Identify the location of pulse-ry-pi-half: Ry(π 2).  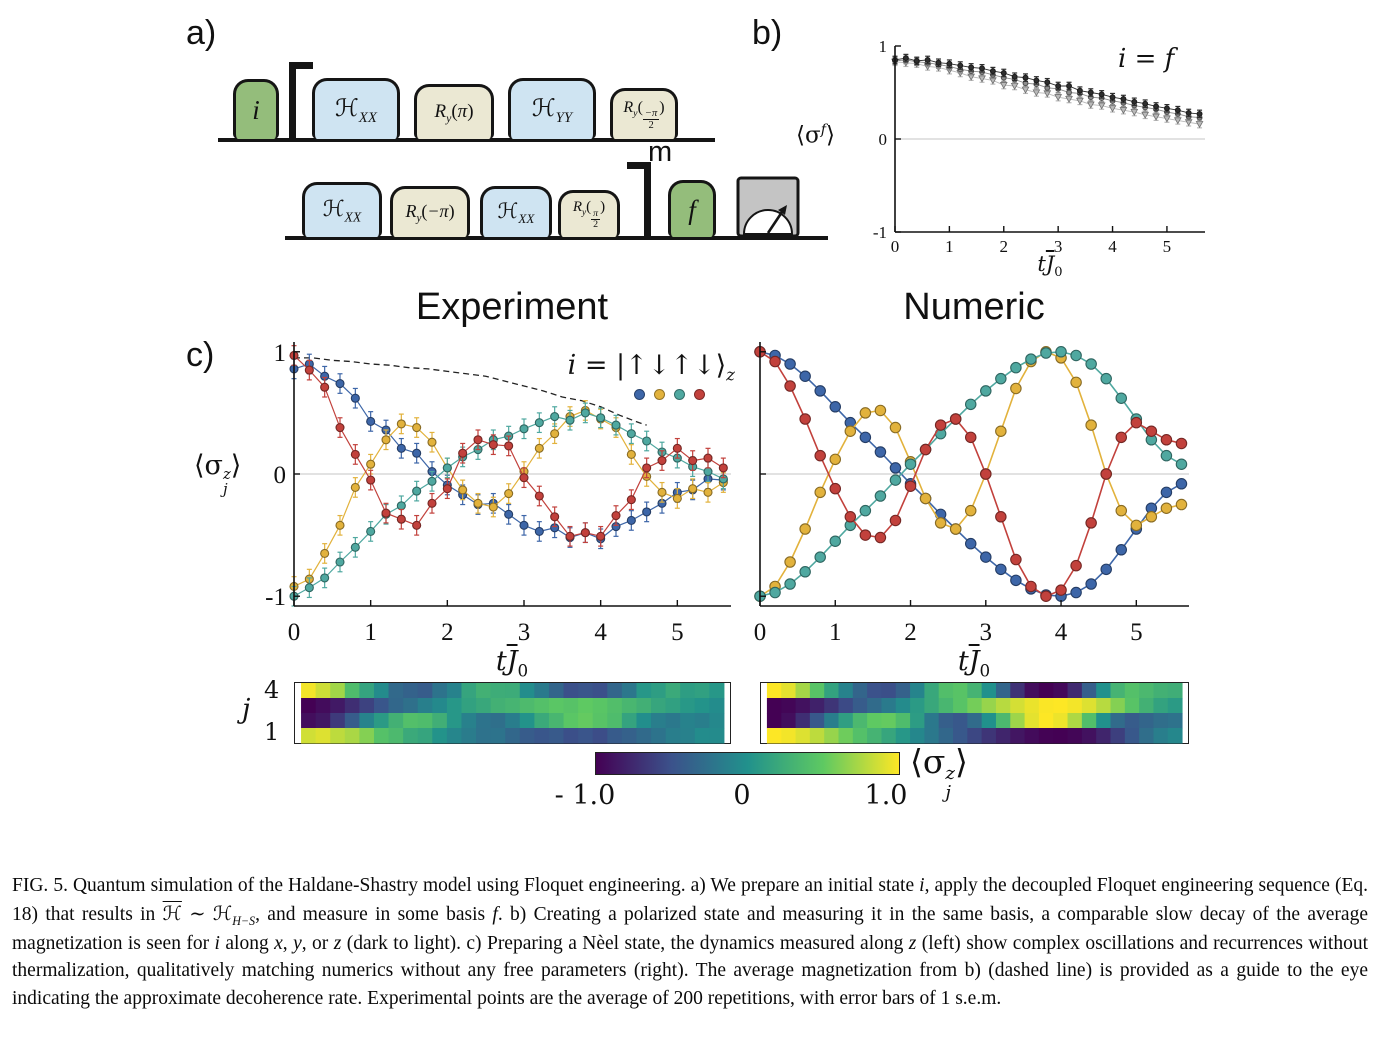
(589, 213).